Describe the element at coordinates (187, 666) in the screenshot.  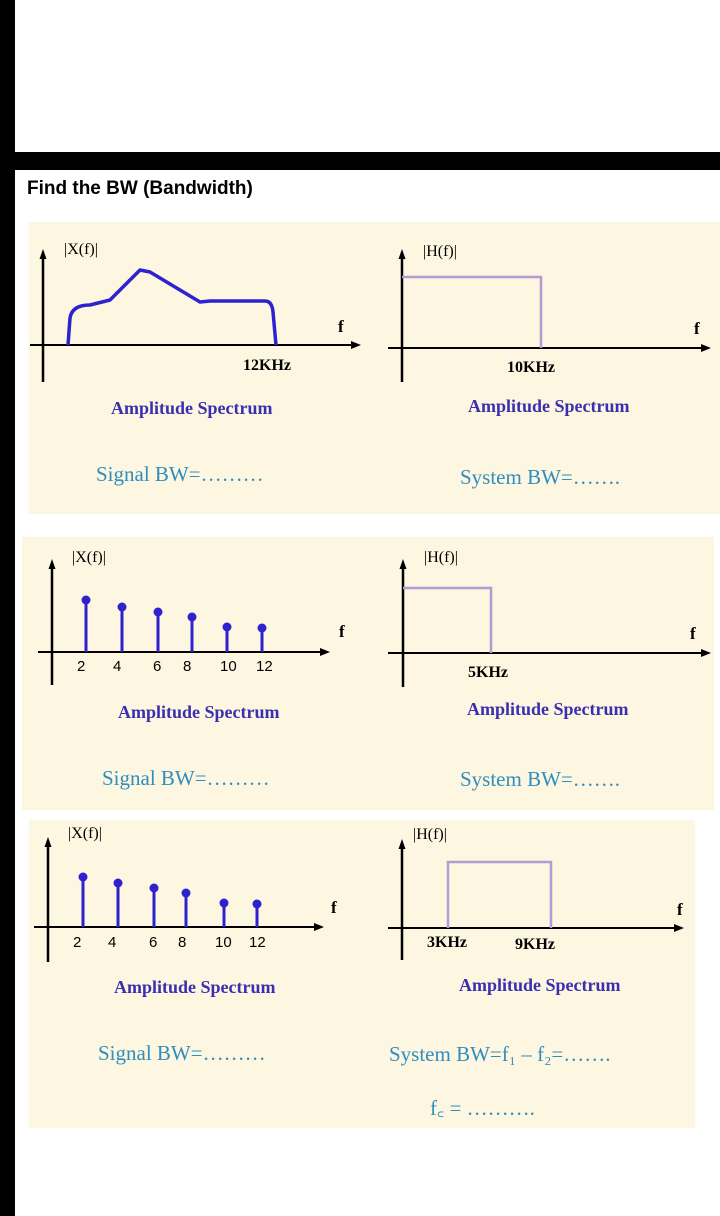
I see `row2-tick-8: 8` at that location.